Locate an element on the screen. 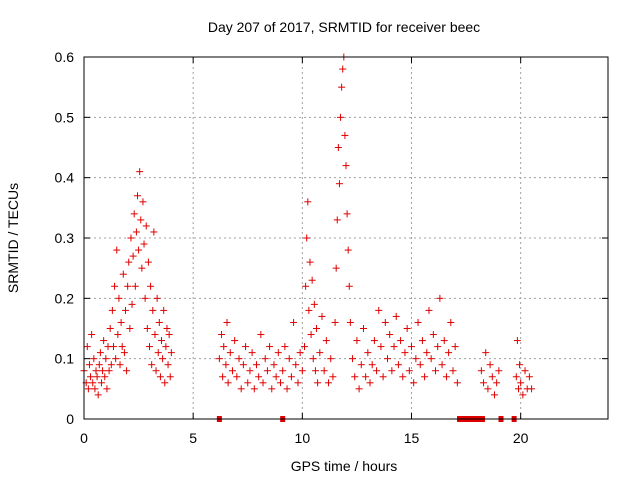 This screenshot has height=480, width=640. y-tick-label: 0.6 is located at coordinates (65, 57).